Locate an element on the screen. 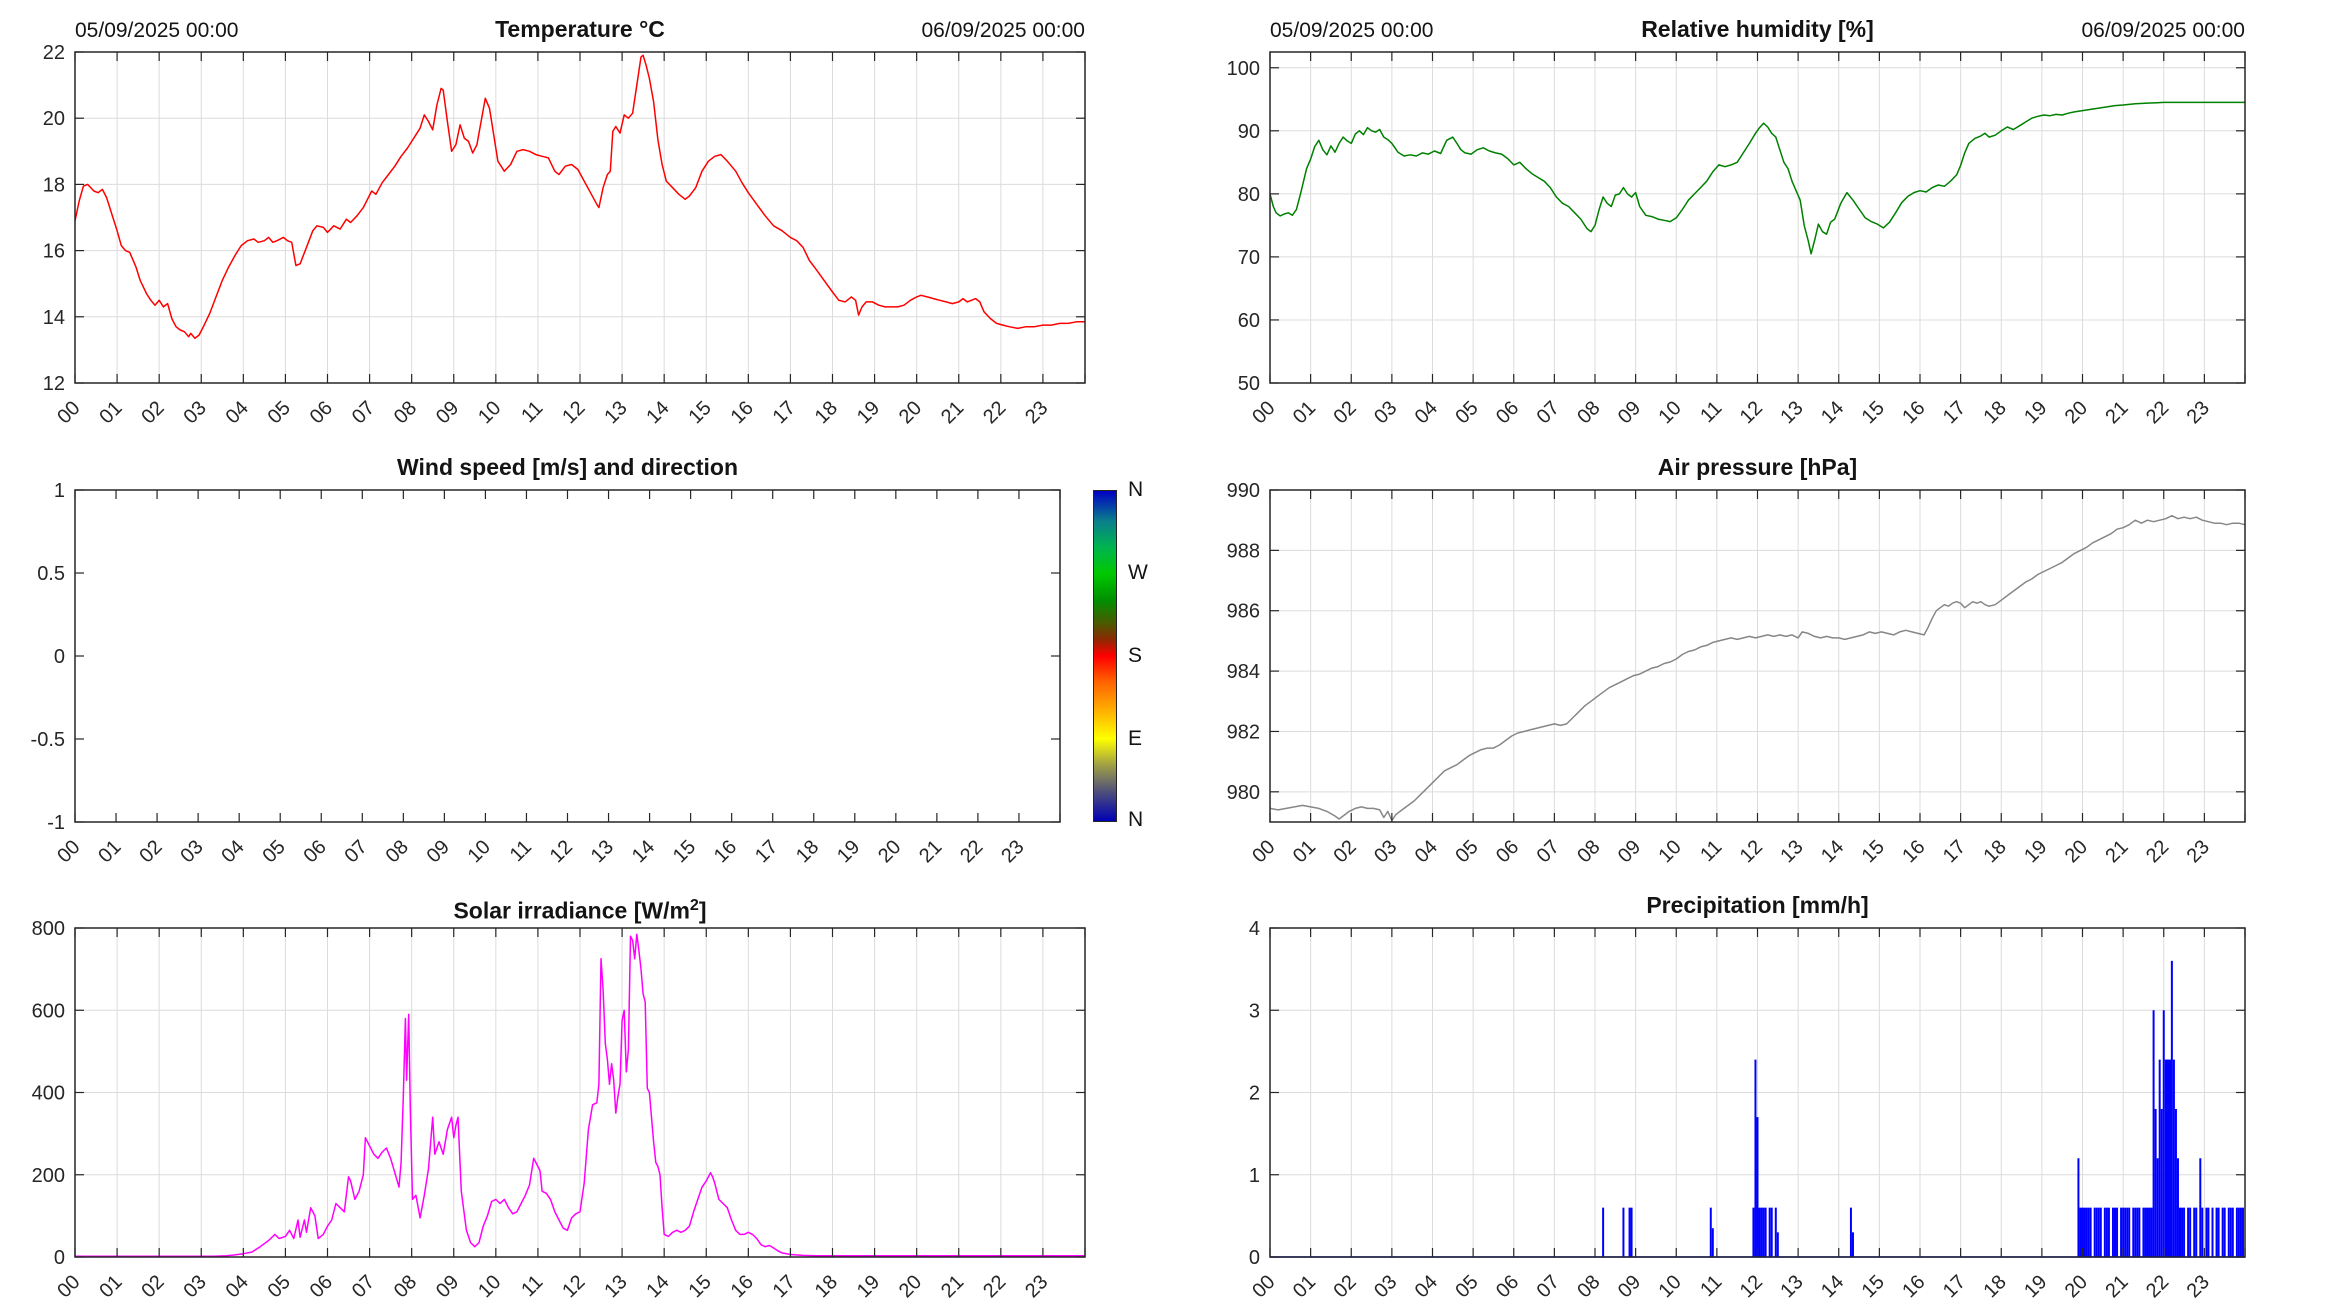 The image size is (2333, 1313). precipitation-ticks is located at coordinates (1757, 1092).